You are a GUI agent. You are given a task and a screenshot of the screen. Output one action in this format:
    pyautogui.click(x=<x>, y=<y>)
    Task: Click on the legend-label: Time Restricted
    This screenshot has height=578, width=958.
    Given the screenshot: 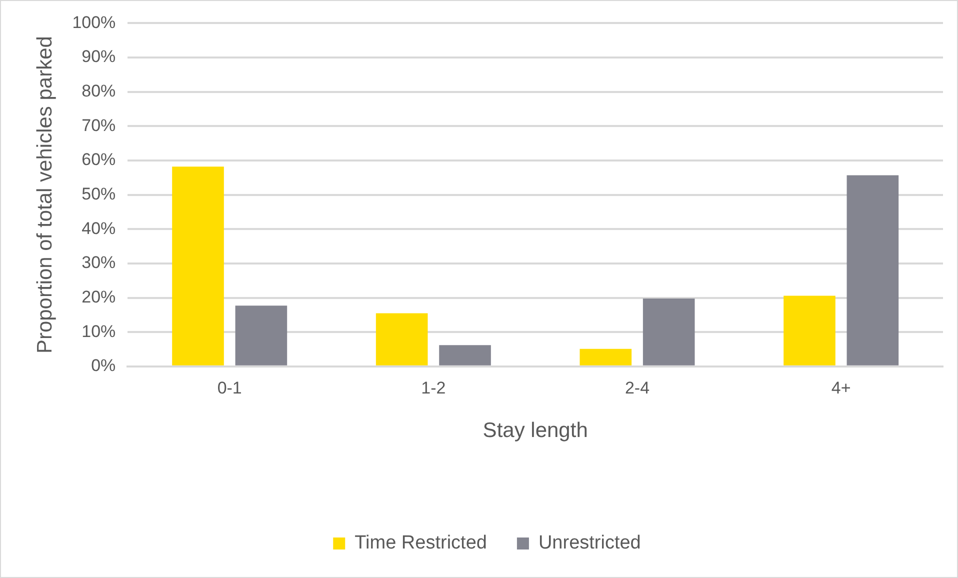 What is the action you would take?
    pyautogui.click(x=420, y=543)
    